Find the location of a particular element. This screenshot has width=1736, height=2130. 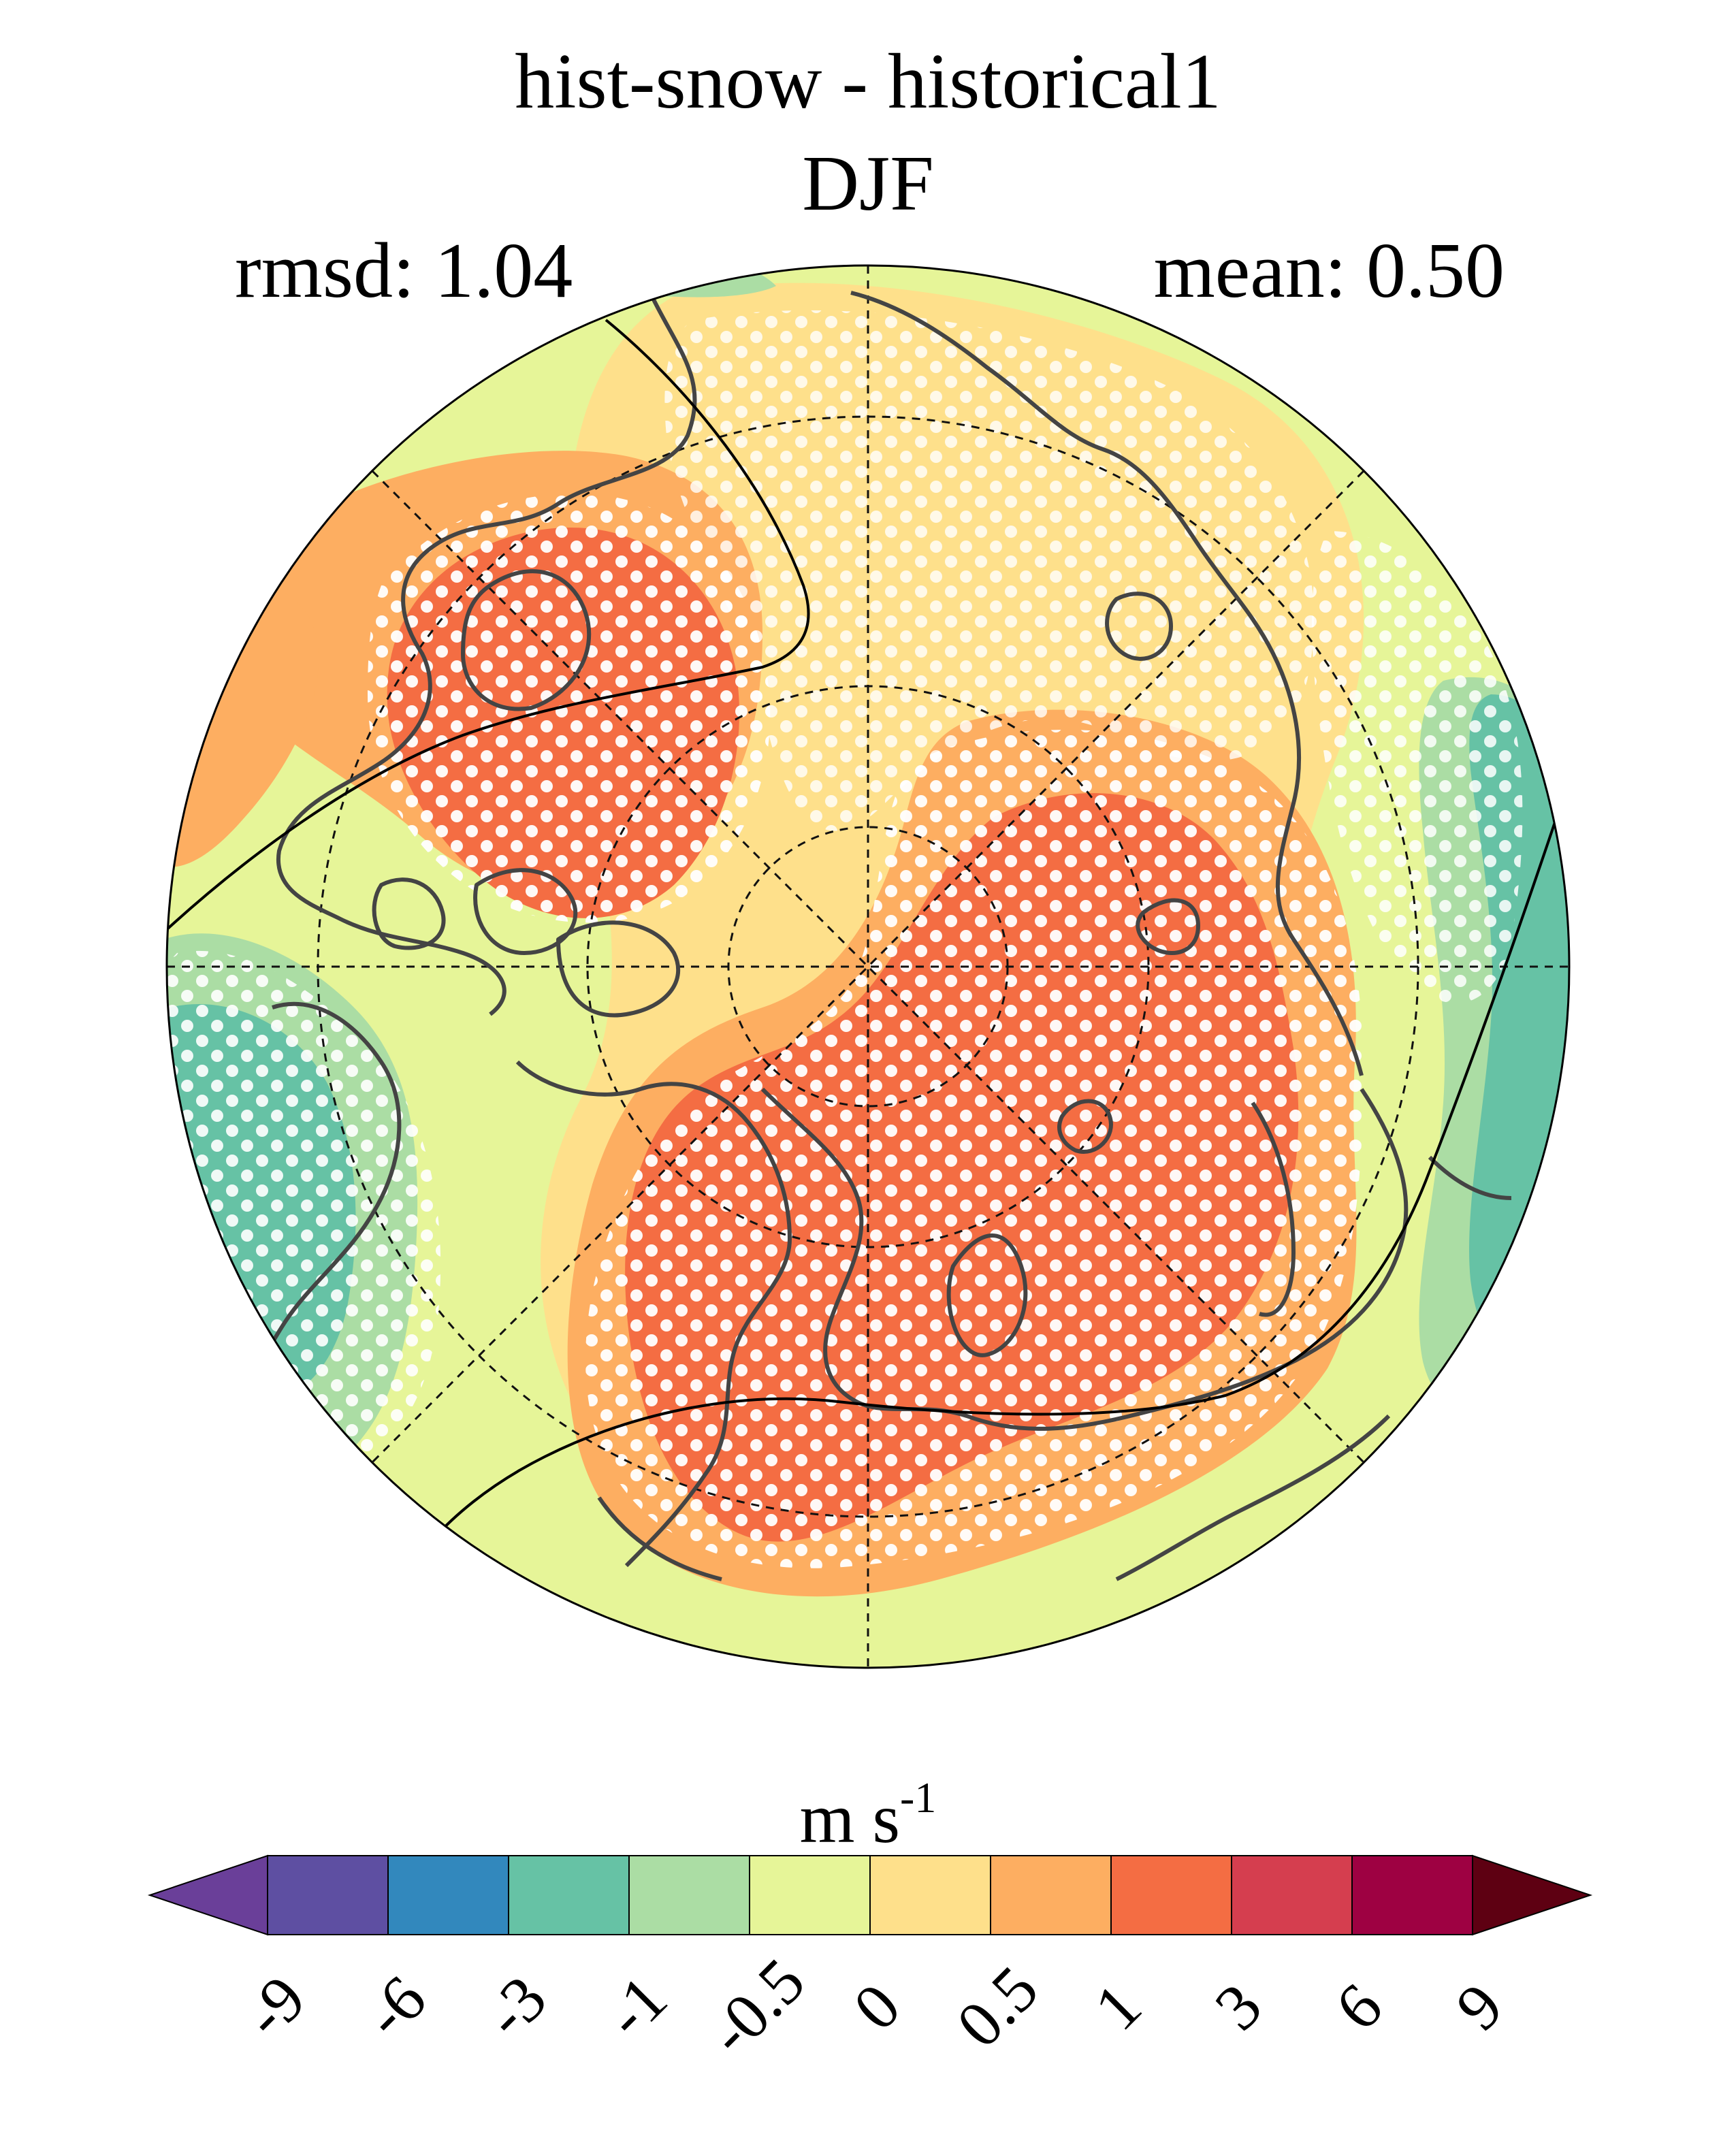

colorbar-tick-label: 0.5 is located at coordinates (997, 2006).